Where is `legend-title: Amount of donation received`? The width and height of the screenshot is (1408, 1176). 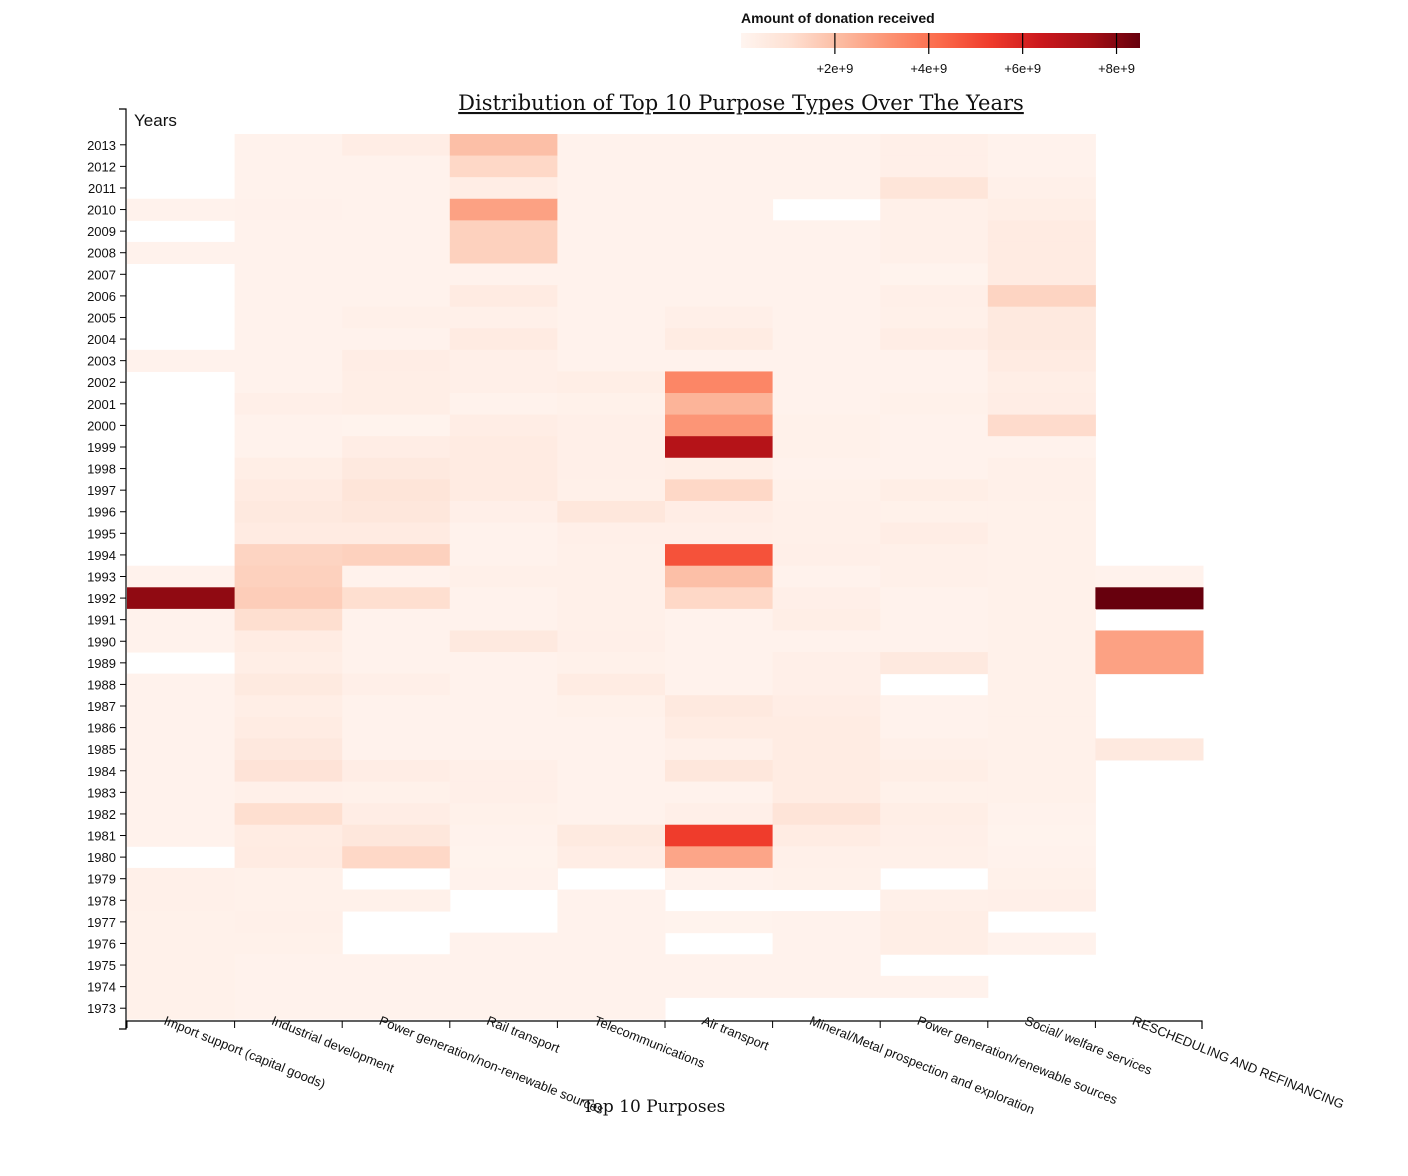
legend-title: Amount of donation received is located at coordinates (838, 18).